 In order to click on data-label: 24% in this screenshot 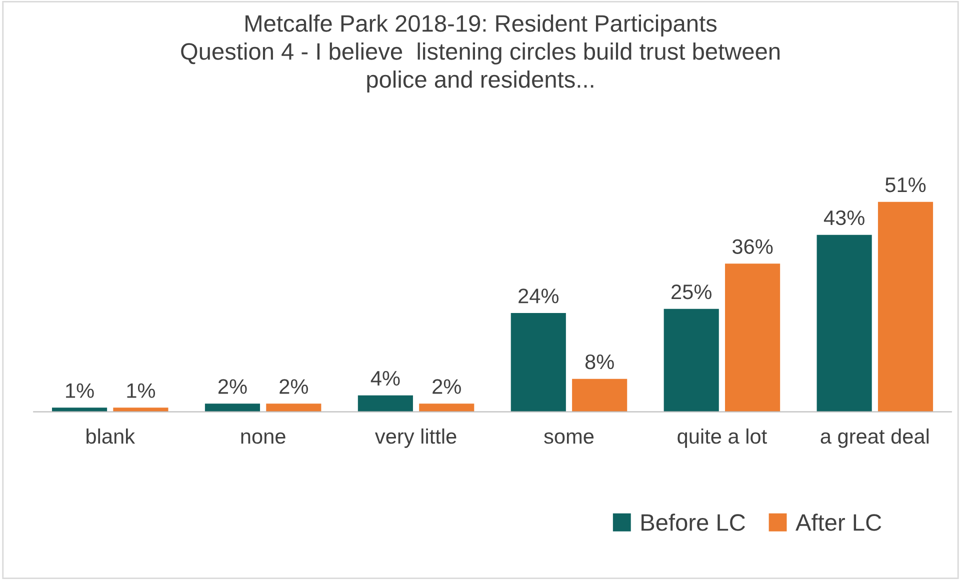, I will do `click(538, 296)`.